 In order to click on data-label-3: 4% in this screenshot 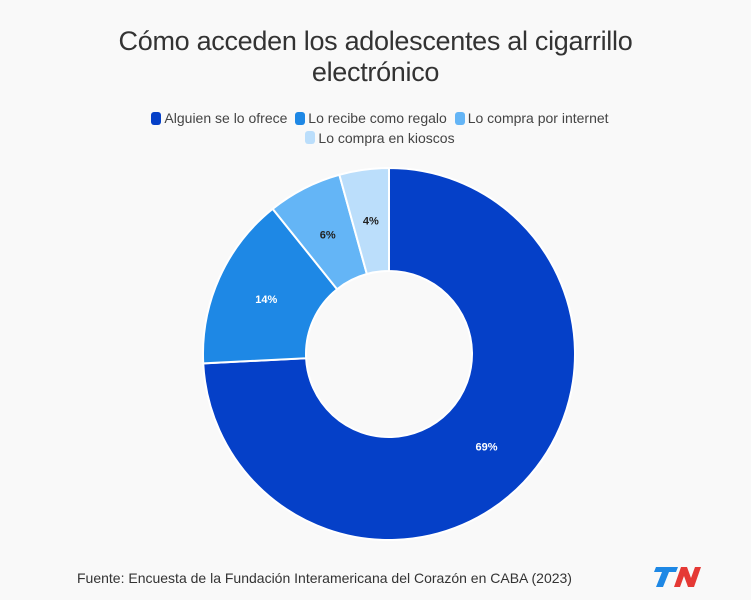, I will do `click(371, 222)`.